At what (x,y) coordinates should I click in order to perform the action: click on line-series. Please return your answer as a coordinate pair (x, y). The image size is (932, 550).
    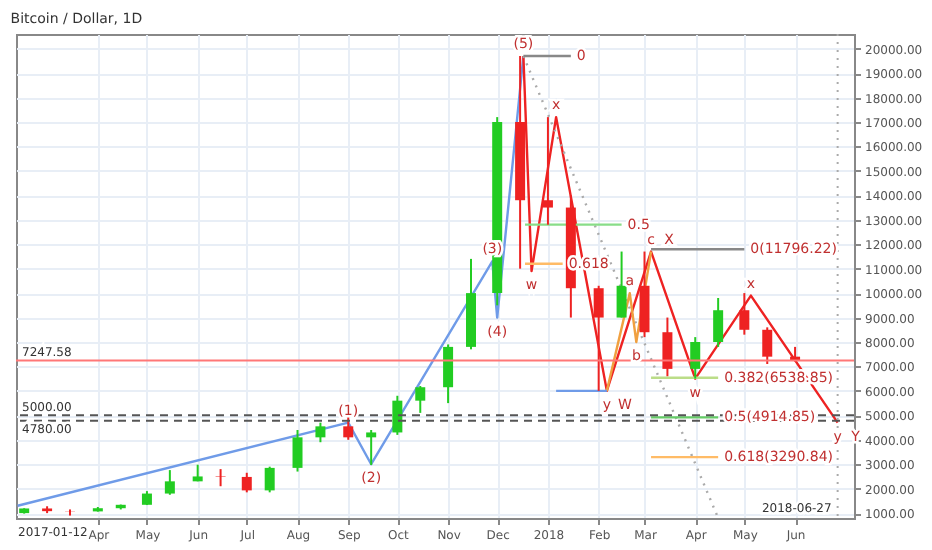
    Looking at the image, I should click on (629, 321).